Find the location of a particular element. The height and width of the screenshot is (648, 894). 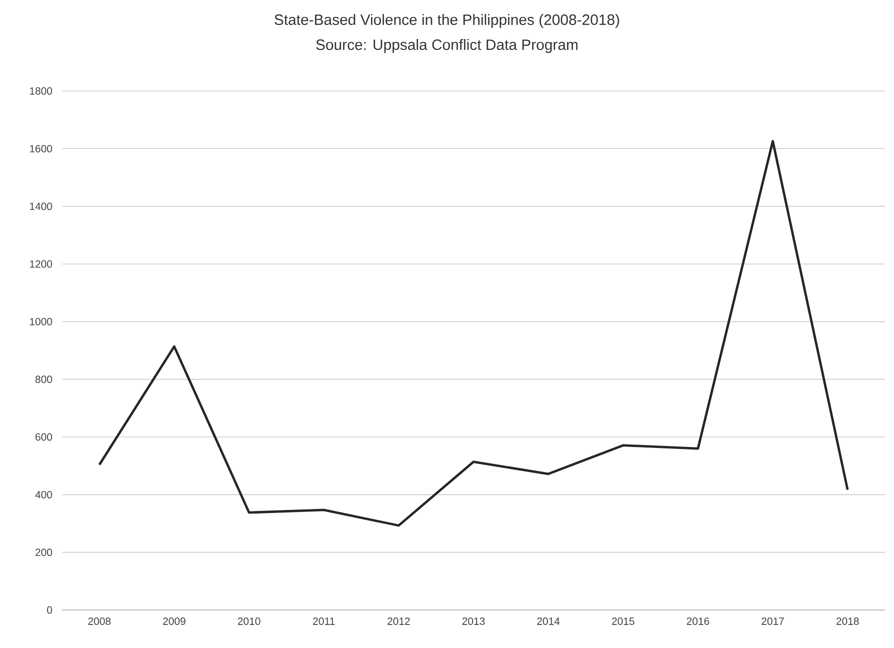

y-tick-label: 1800 is located at coordinates (41, 91).